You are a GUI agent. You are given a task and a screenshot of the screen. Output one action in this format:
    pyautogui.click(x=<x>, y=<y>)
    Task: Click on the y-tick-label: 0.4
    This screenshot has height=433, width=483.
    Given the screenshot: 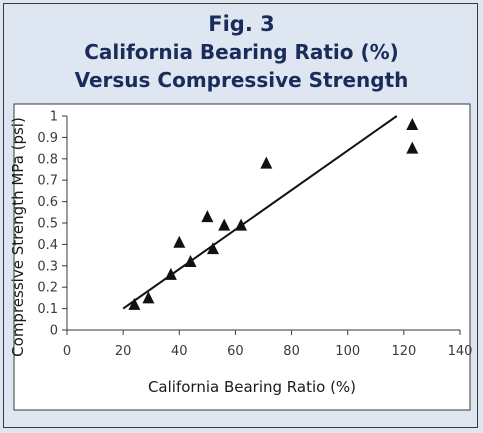 What is the action you would take?
    pyautogui.click(x=47, y=245)
    